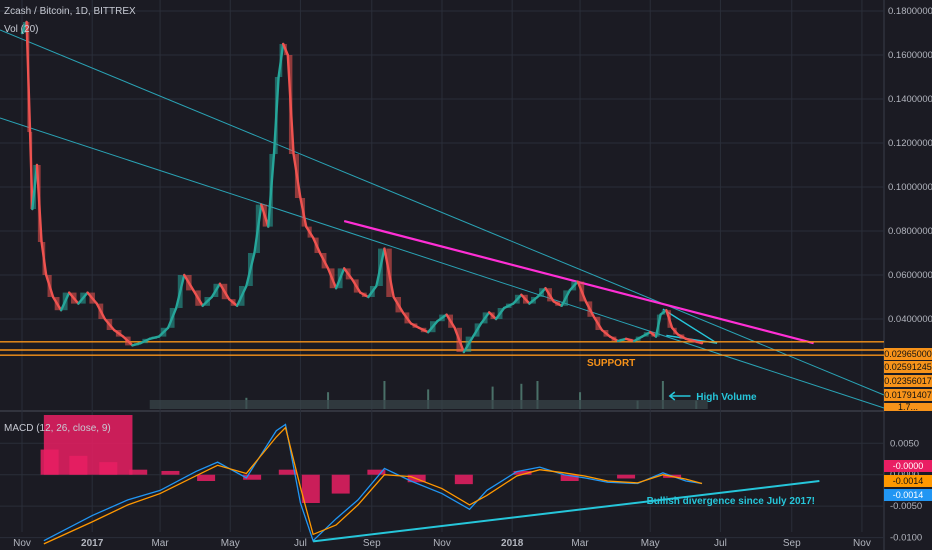  I want to click on price-tag-support-1: 0.02591245, so click(908, 367).